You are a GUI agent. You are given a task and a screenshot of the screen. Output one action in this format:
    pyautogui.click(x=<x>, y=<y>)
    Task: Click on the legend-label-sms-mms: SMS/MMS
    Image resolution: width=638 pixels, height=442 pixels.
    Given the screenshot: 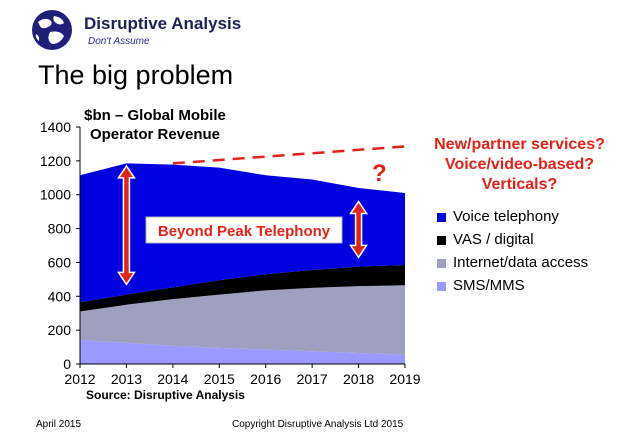 What is the action you would take?
    pyautogui.click(x=489, y=285)
    